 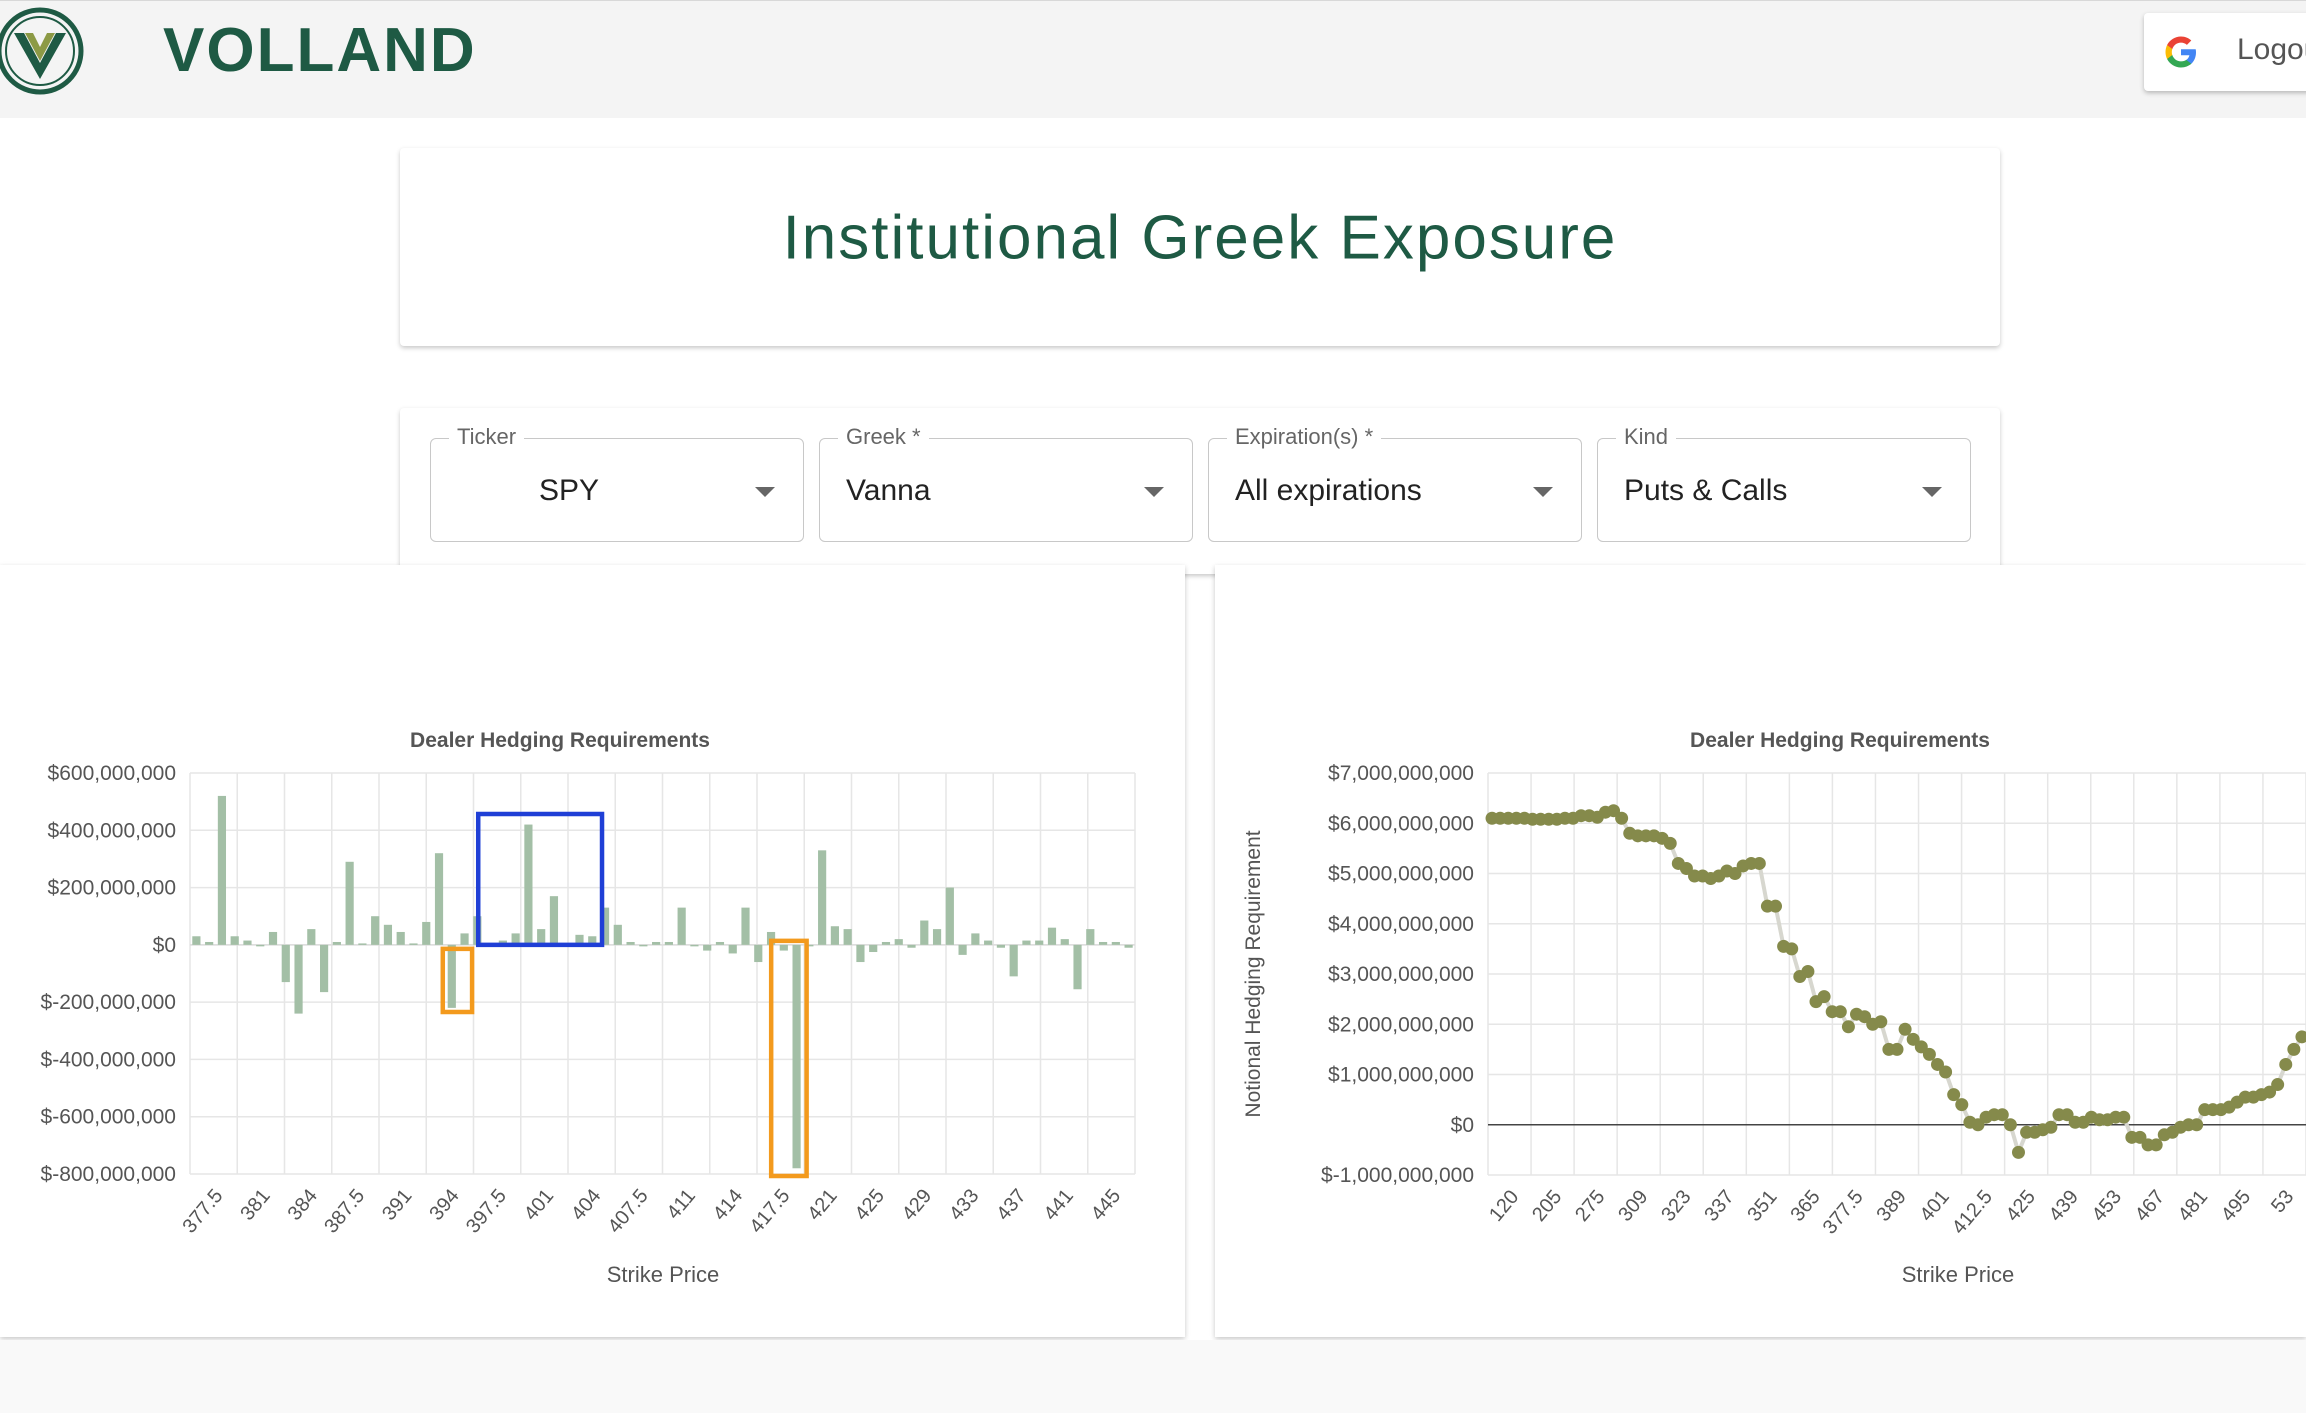 I want to click on x-tick-label: 429, so click(x=917, y=1205).